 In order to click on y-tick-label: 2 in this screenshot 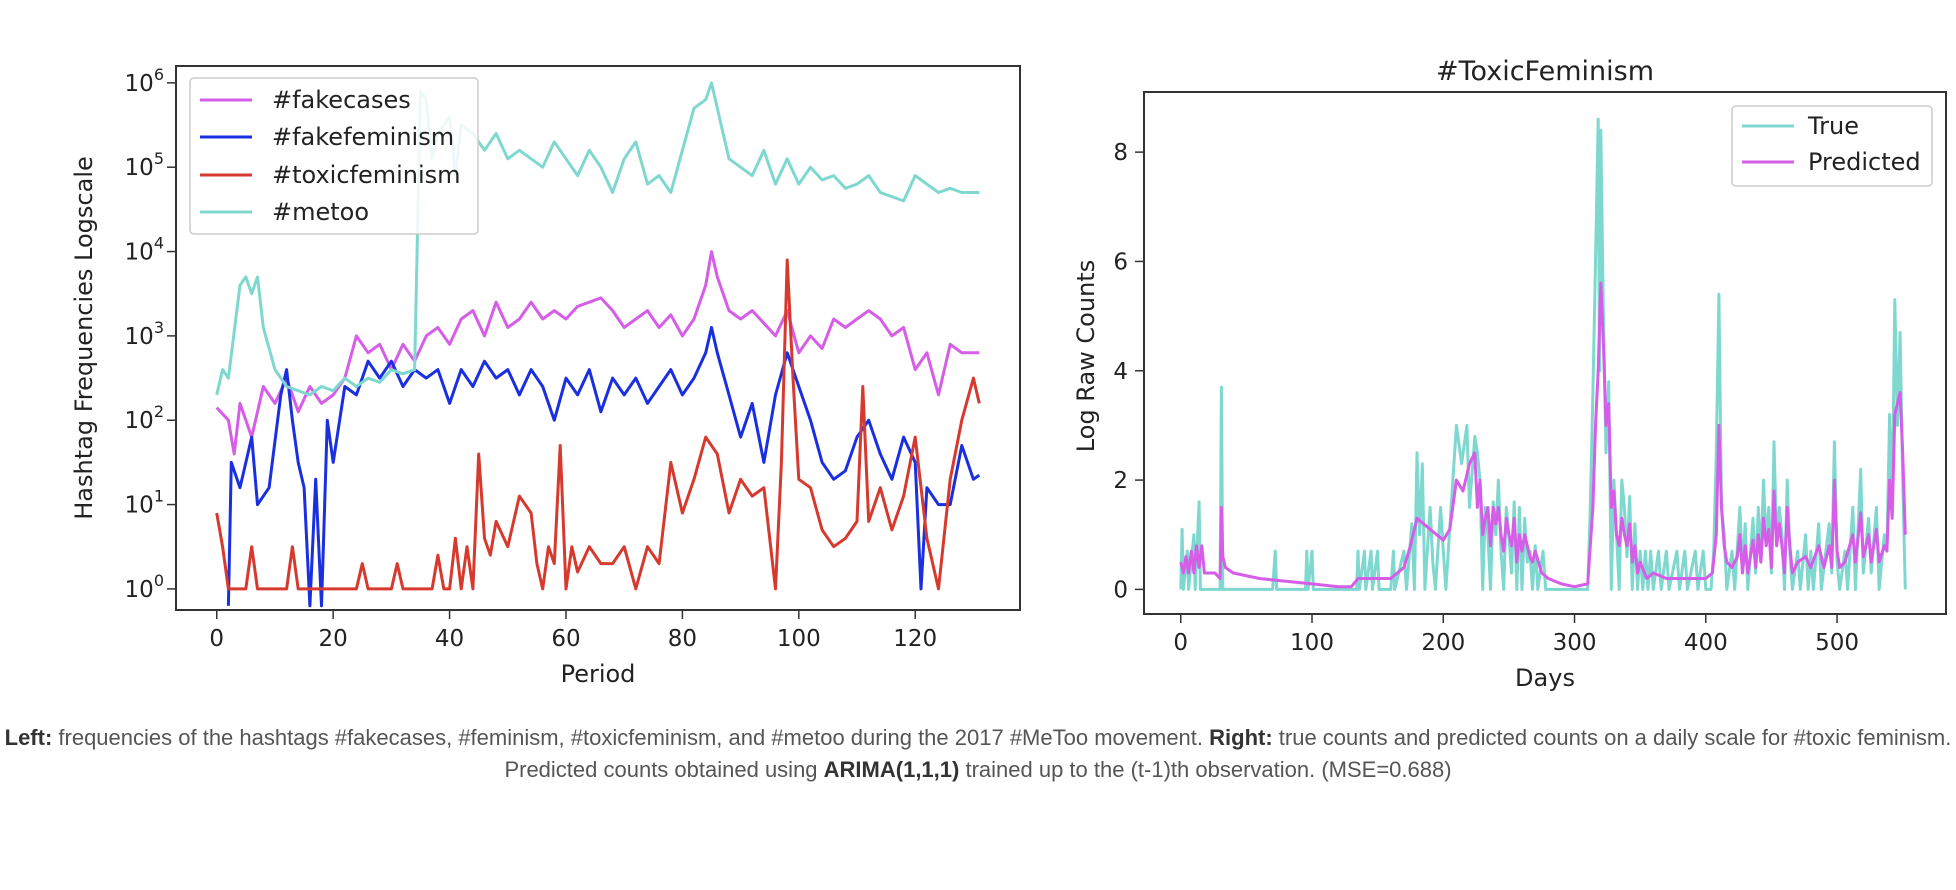, I will do `click(1120, 481)`.